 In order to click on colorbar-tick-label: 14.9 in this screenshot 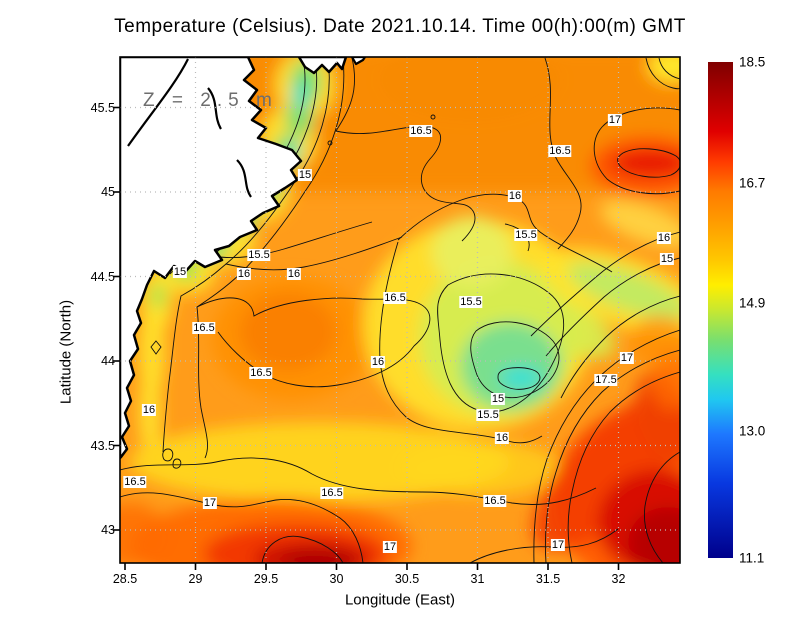, I will do `click(752, 303)`.